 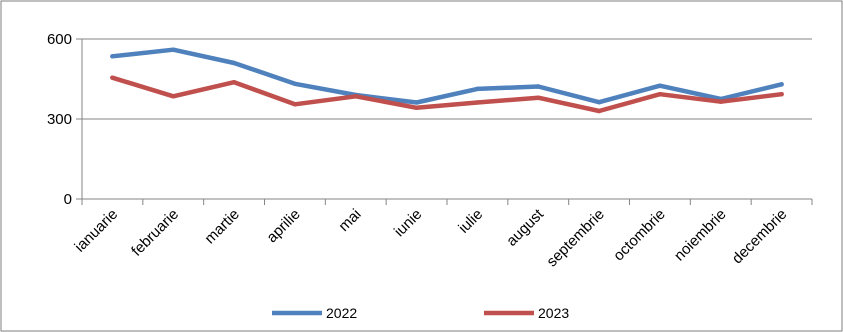 What do you see at coordinates (341, 313) in the screenshot?
I see `legend-label-2022: 2022` at bounding box center [341, 313].